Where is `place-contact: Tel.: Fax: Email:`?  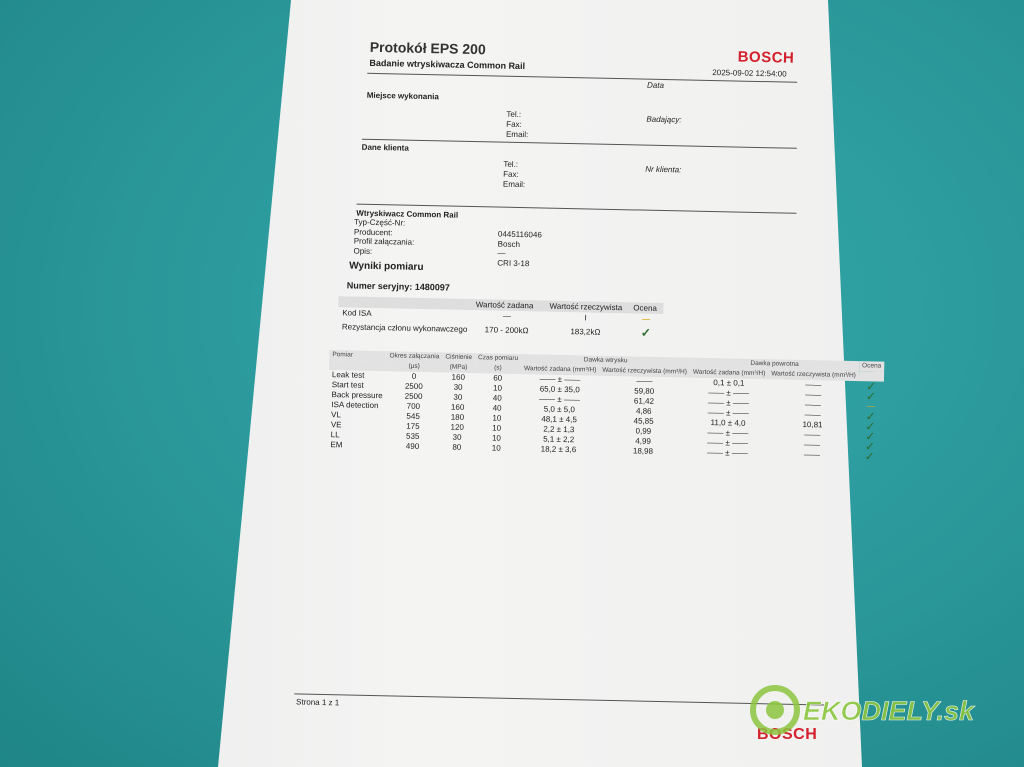 place-contact: Tel.: Fax: Email: is located at coordinates (517, 124).